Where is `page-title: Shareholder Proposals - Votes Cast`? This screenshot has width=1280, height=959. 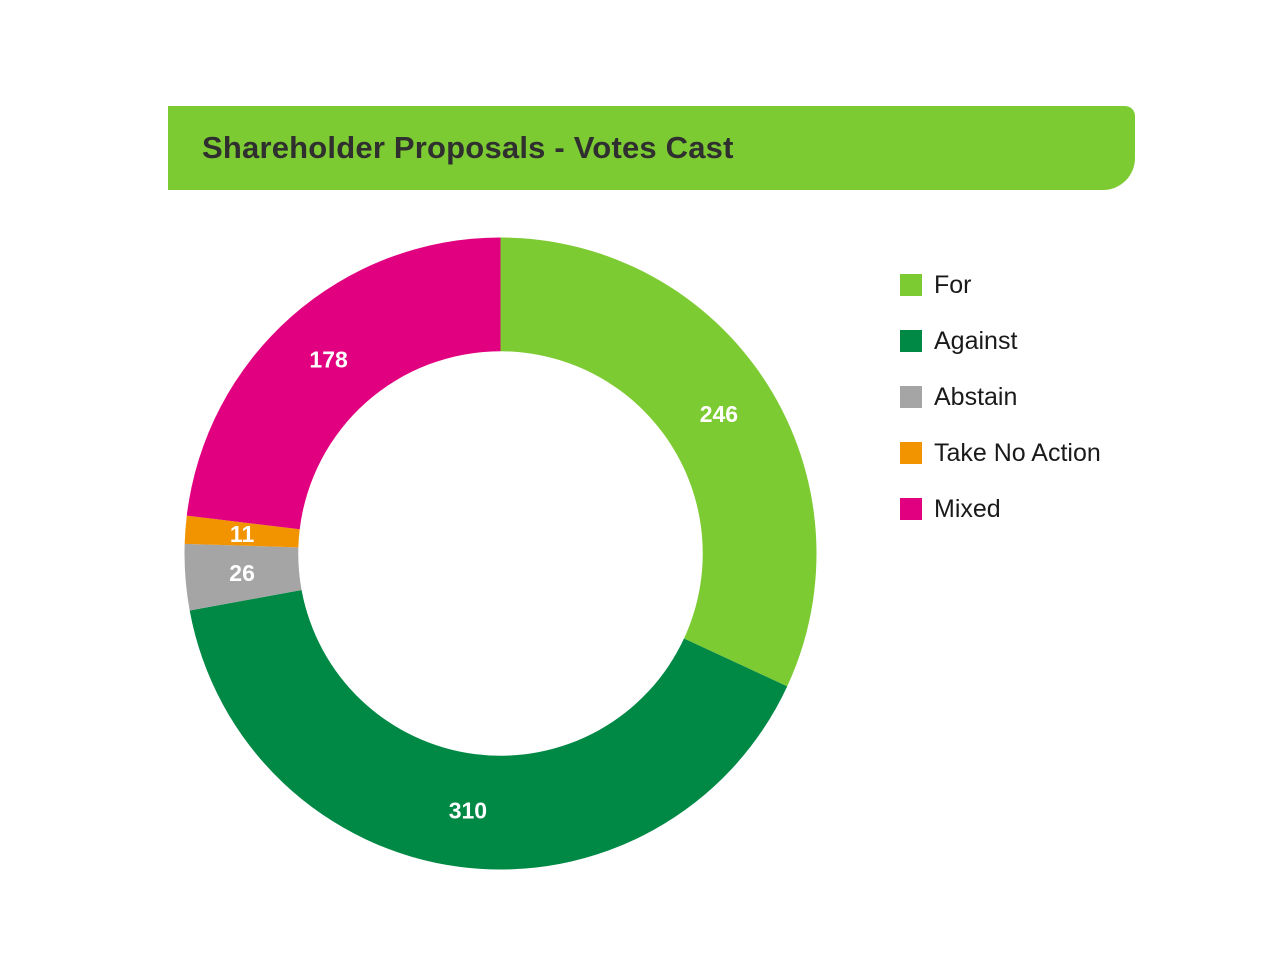 page-title: Shareholder Proposals - Votes Cast is located at coordinates (468, 147).